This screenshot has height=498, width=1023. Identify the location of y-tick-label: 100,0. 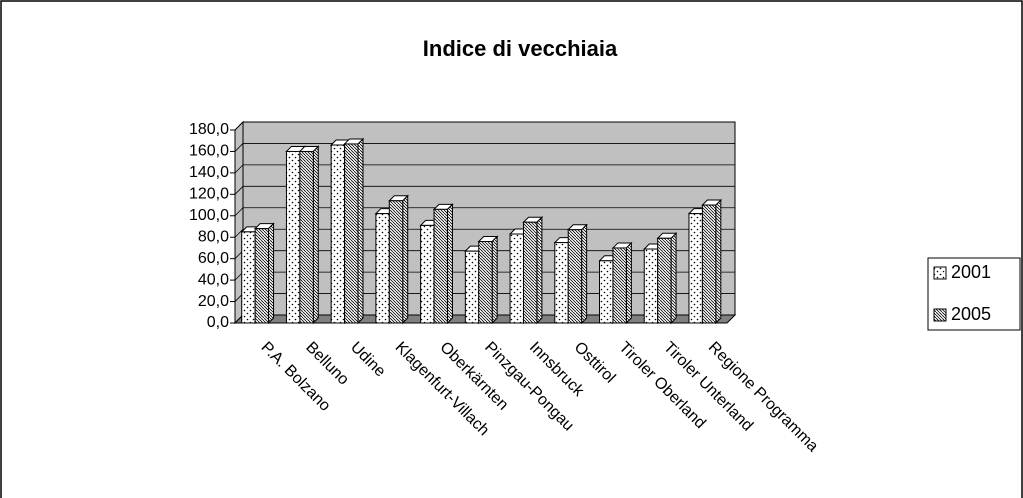
(209, 215).